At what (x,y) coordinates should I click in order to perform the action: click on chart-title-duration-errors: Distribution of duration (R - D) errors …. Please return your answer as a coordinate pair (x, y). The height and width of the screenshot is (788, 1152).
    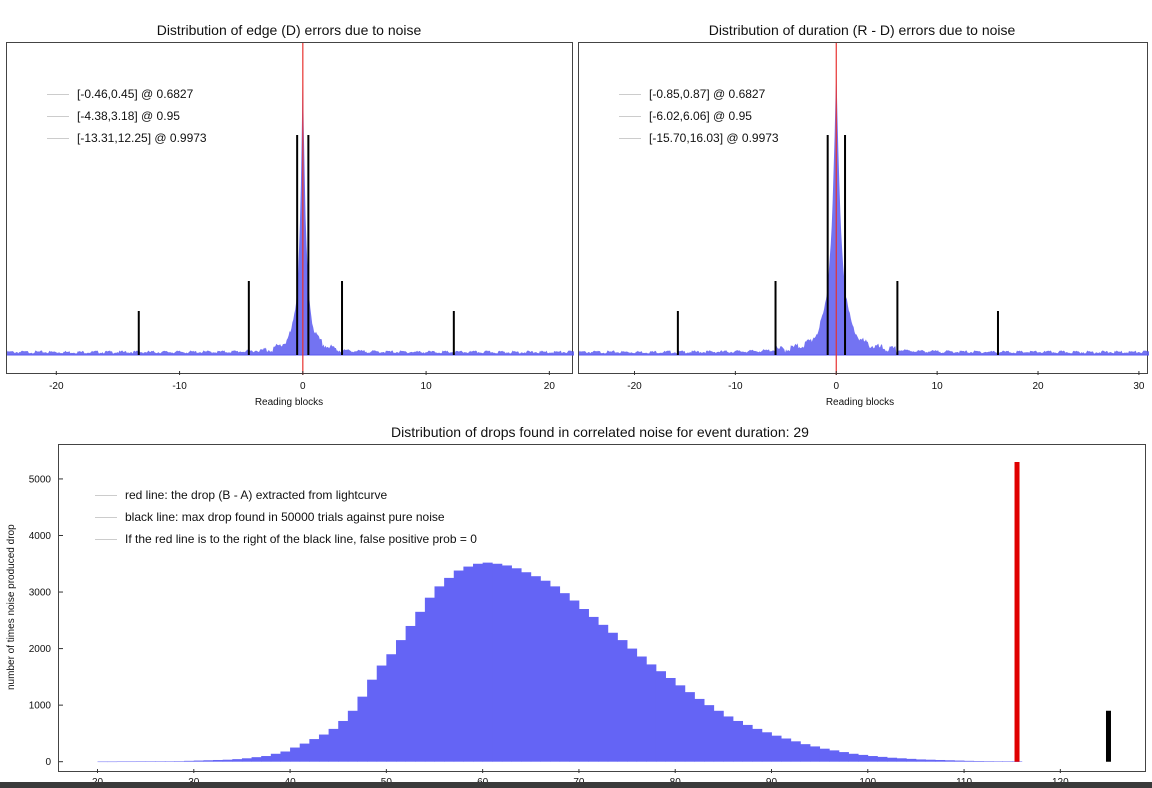
    Looking at the image, I should click on (862, 30).